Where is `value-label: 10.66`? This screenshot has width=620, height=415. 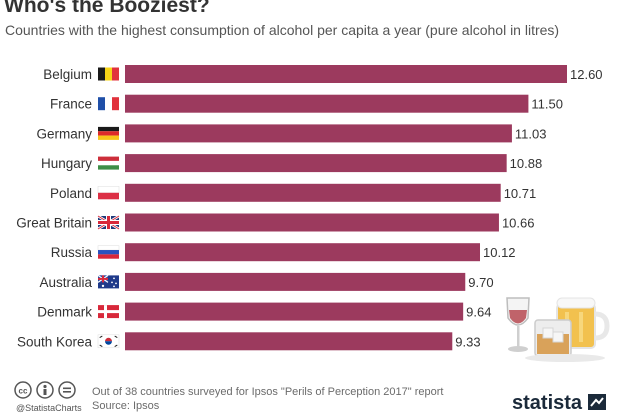
value-label: 10.66 is located at coordinates (518, 223).